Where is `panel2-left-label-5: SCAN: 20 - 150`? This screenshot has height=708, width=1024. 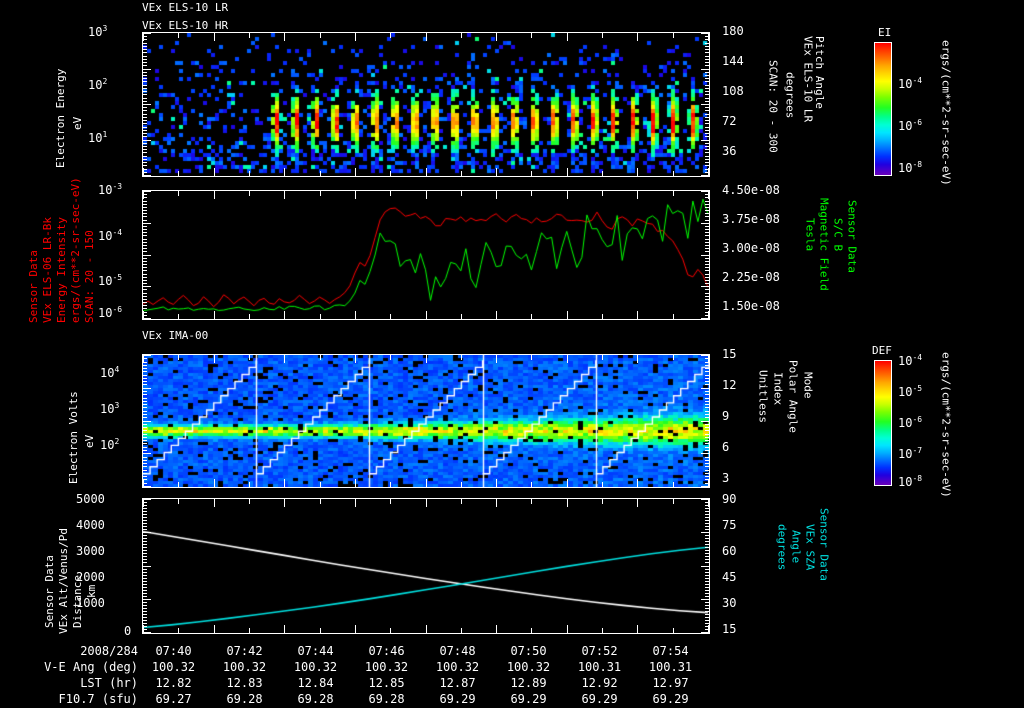
panel2-left-label-5: SCAN: 20 - 150 is located at coordinates (89, 276).